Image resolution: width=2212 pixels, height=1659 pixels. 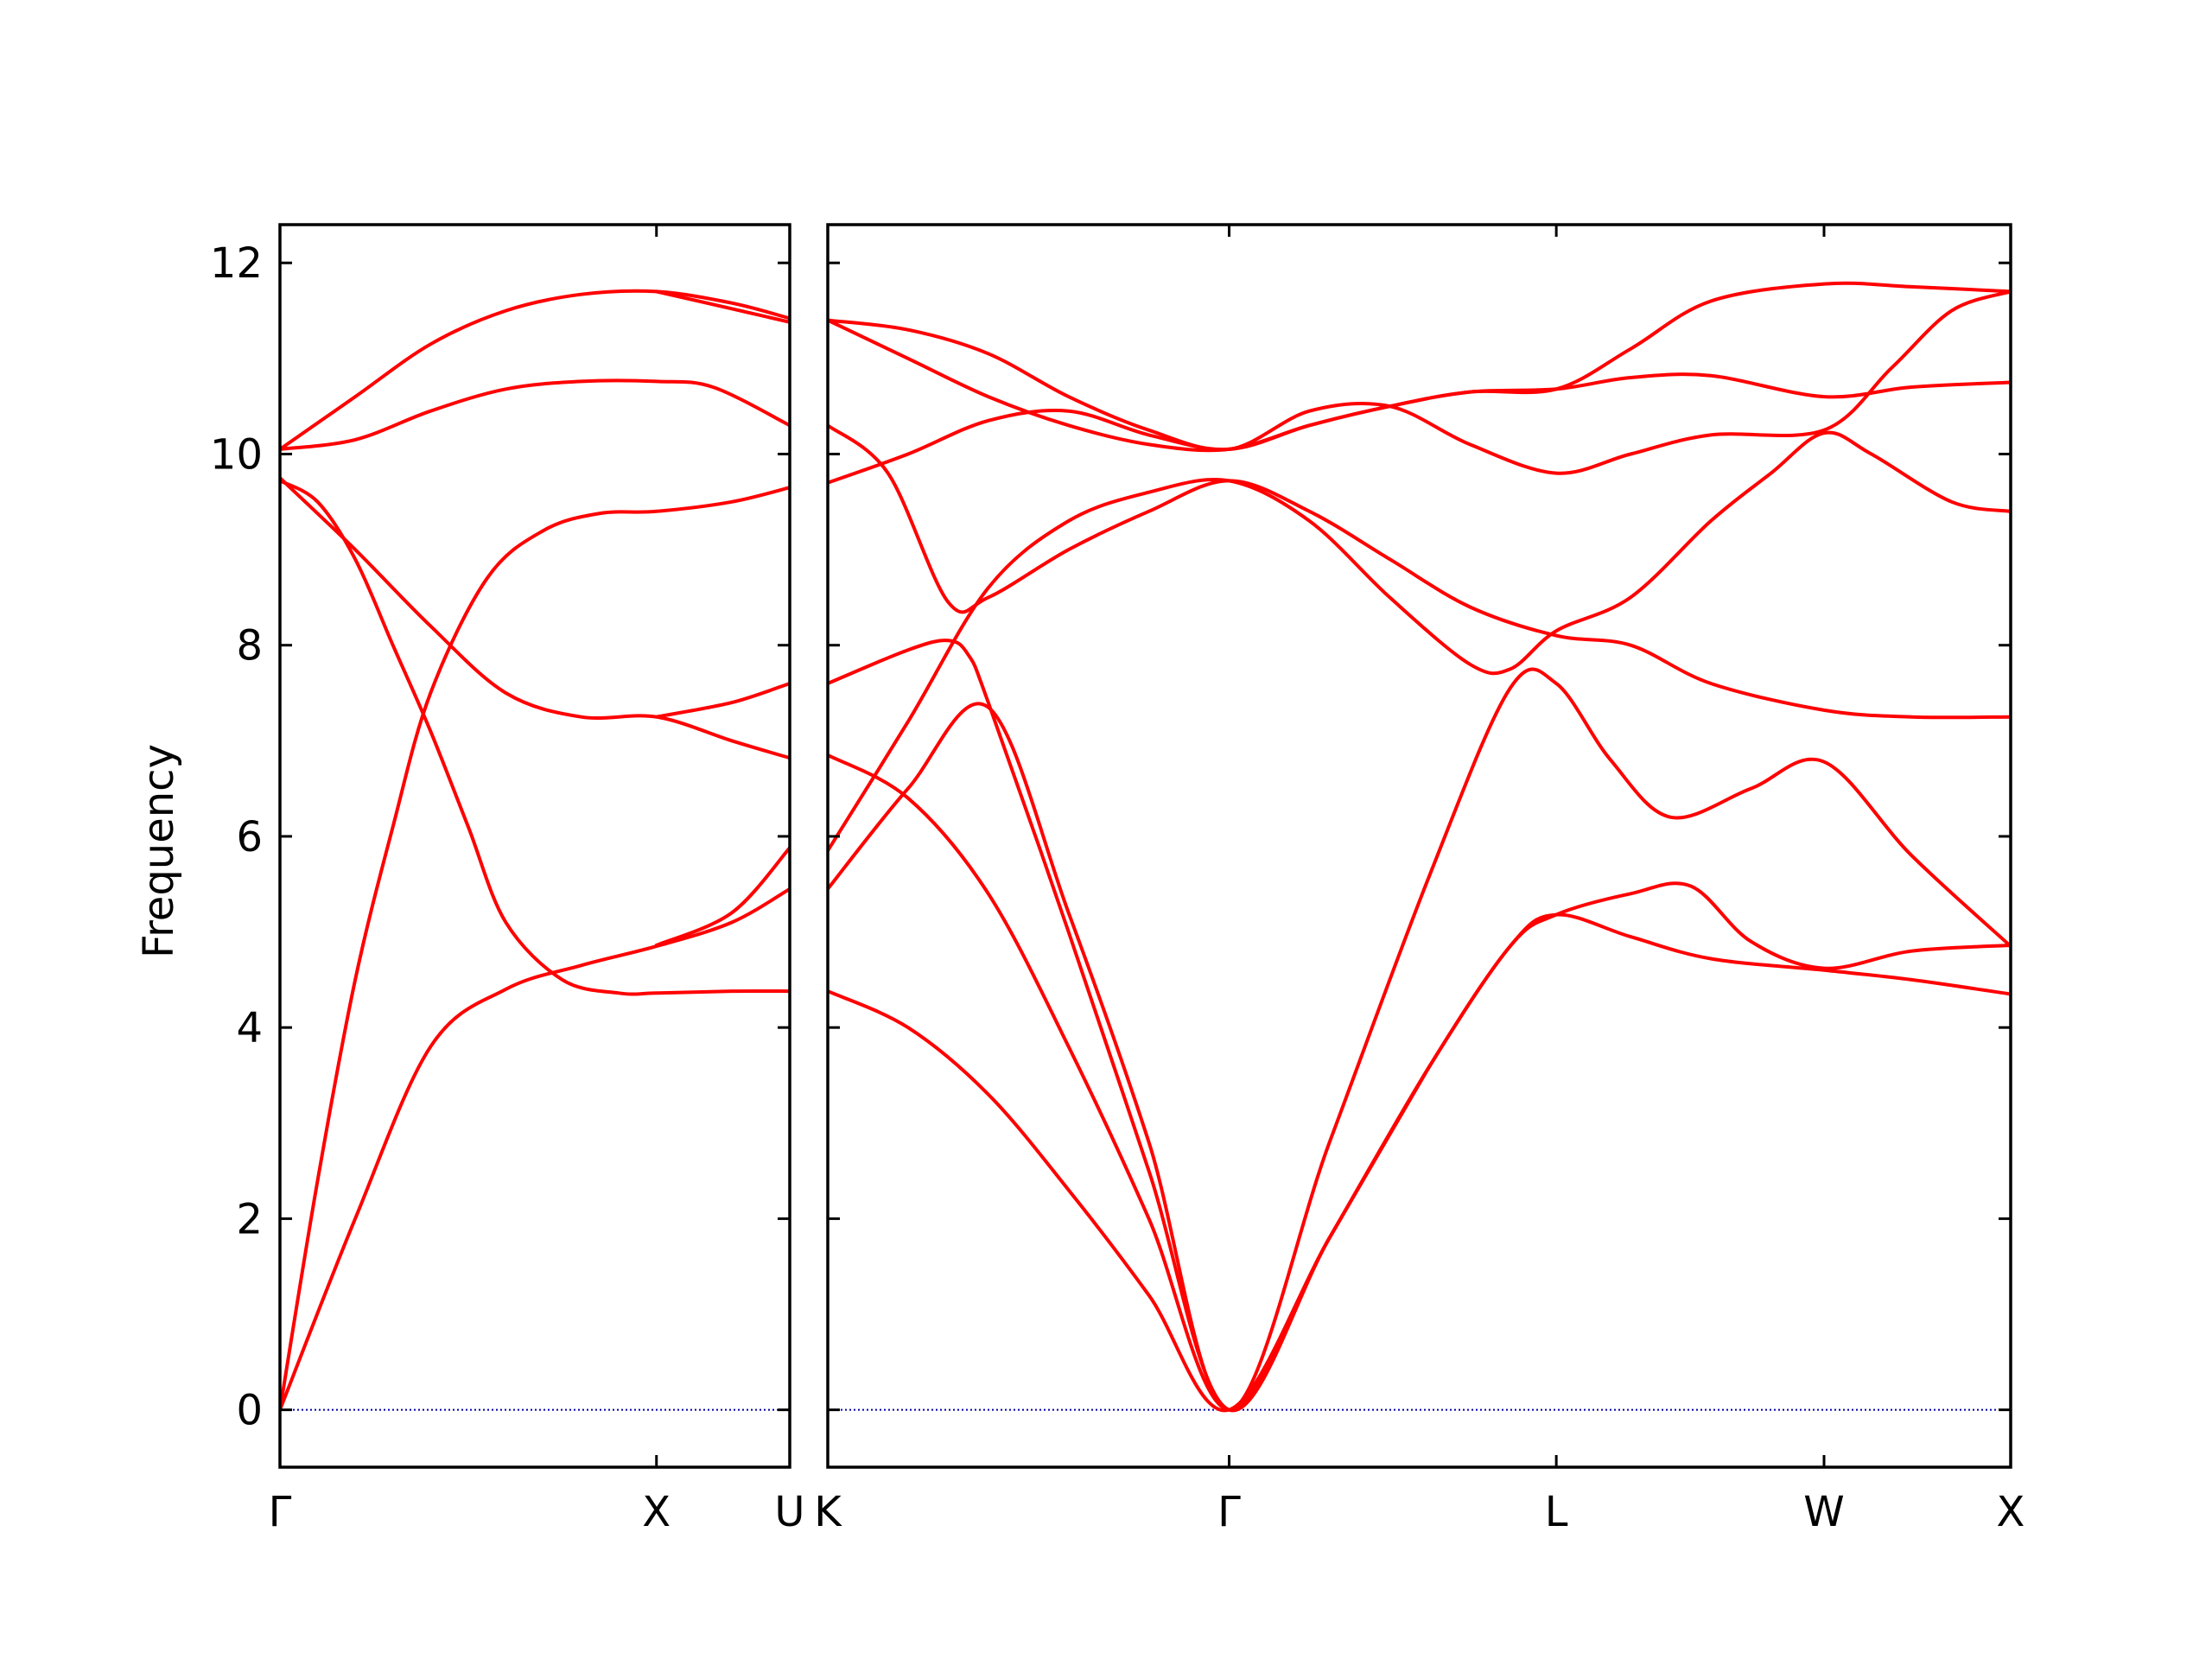 I want to click on x-tick-label: K, so click(x=828, y=1512).